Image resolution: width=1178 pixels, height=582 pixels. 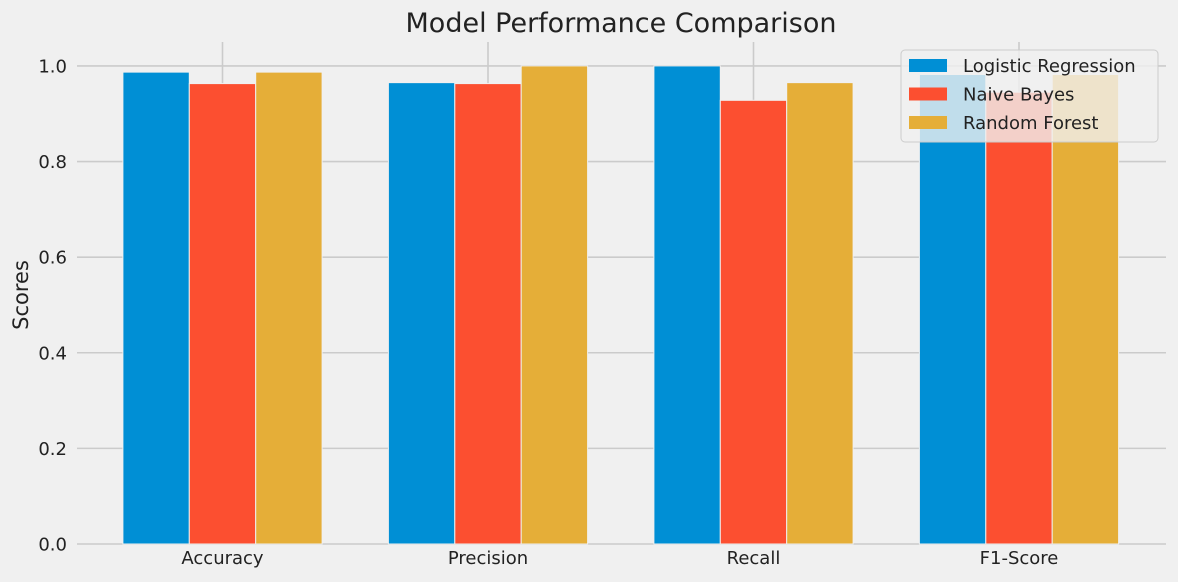 What do you see at coordinates (753, 322) in the screenshot?
I see `bar-naive-bayes-recall` at bounding box center [753, 322].